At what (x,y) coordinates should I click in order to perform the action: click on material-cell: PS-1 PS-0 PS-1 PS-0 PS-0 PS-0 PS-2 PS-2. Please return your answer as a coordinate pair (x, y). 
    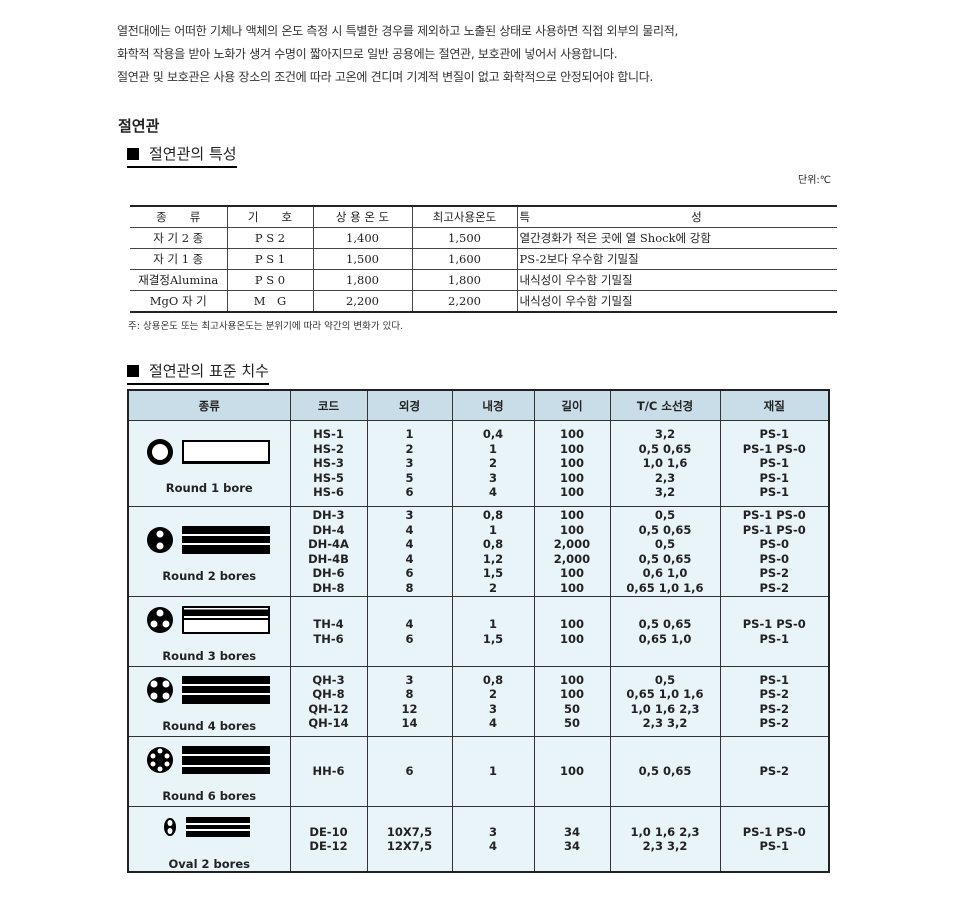
    Looking at the image, I should click on (774, 551).